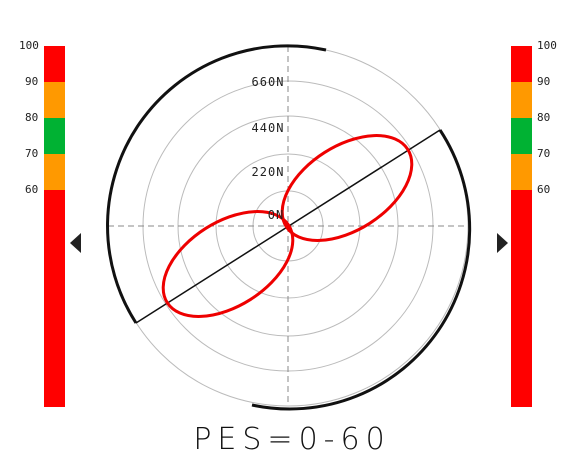  I want to click on ring-label: 220N, so click(268, 172).